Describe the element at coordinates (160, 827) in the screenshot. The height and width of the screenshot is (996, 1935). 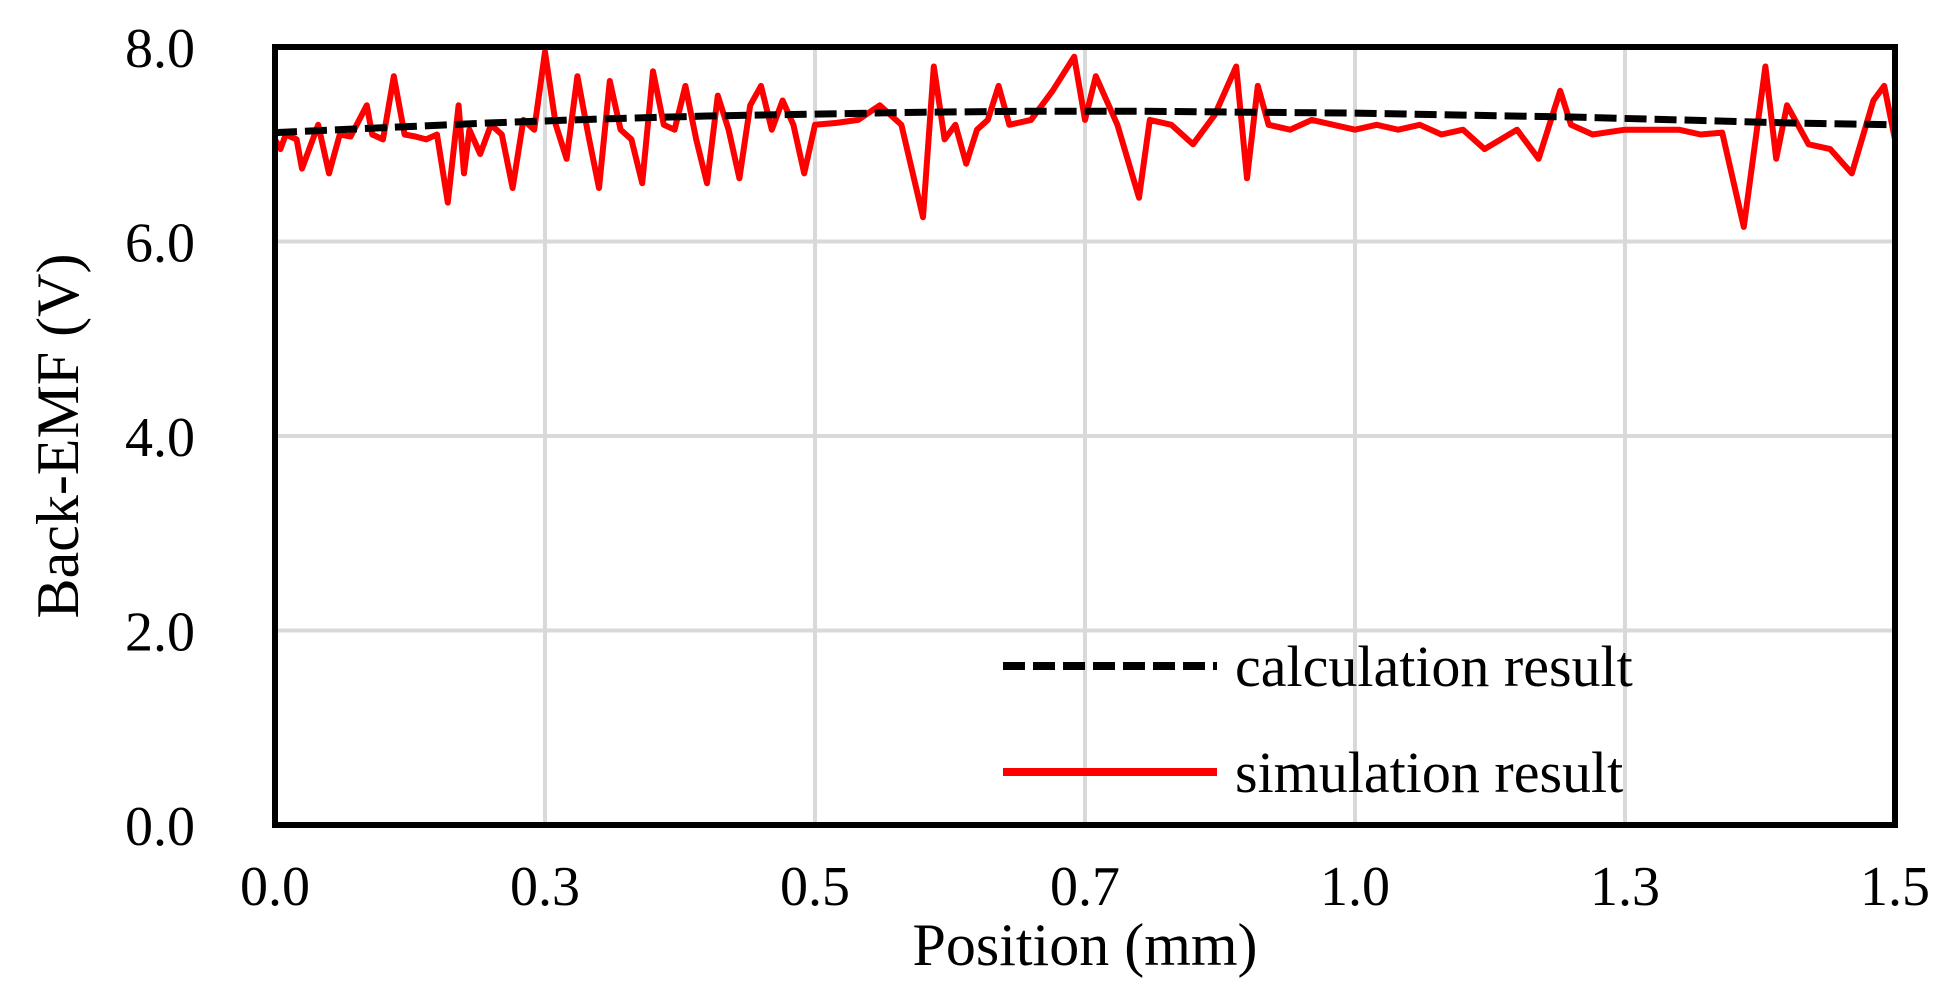
I see `y-tick-label: 0.0` at that location.